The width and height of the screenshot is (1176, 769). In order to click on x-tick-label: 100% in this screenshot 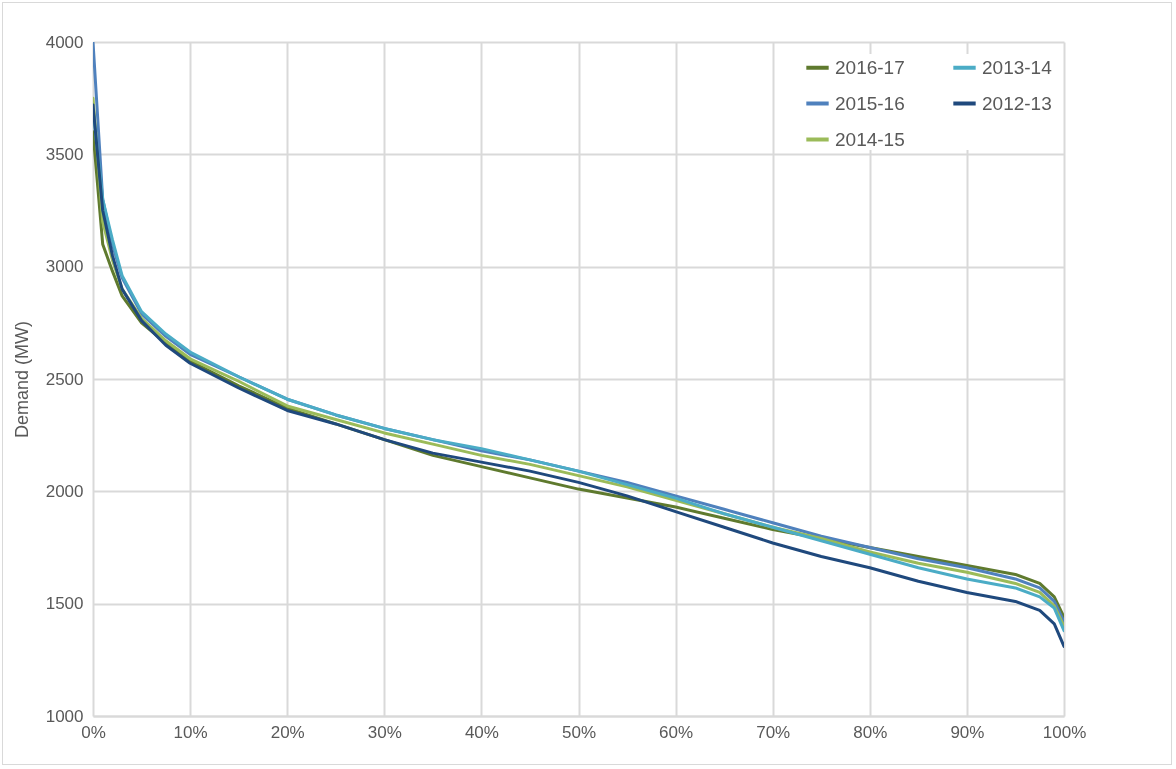, I will do `click(1064, 732)`.